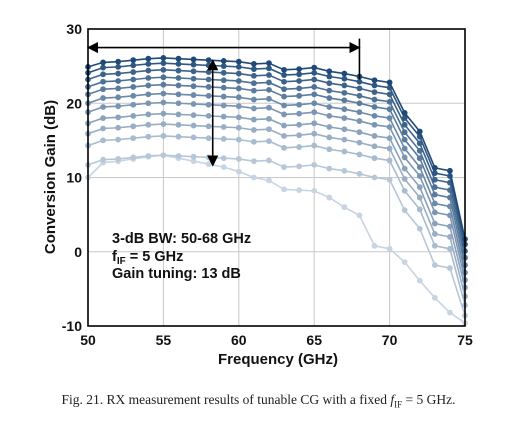  Describe the element at coordinates (147, 258) in the screenshot. I see `fif-annotation: fIF = 5 GHz` at that location.